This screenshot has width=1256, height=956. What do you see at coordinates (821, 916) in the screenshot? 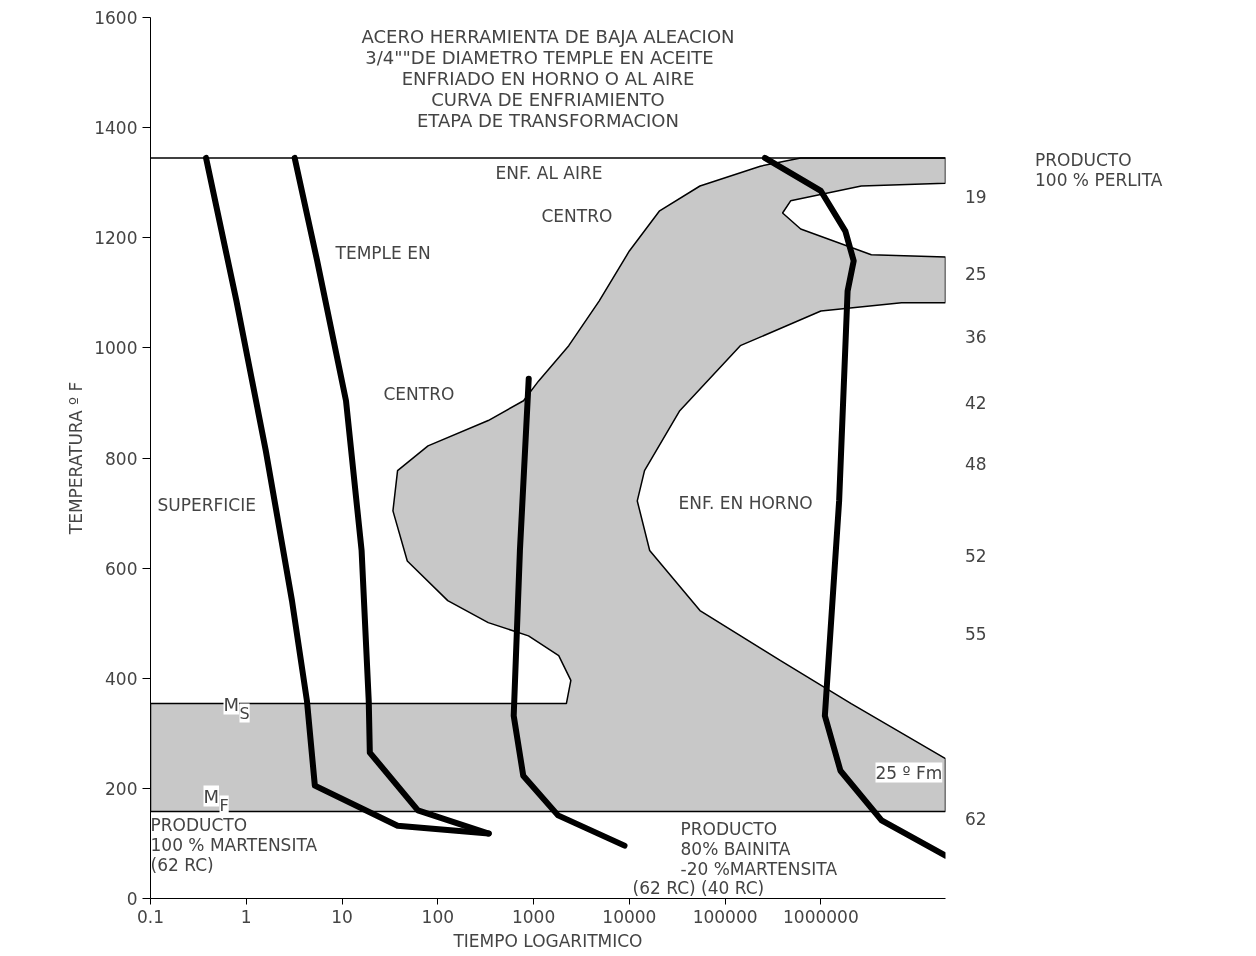
I see `x-tick-label: 1000000` at bounding box center [821, 916].